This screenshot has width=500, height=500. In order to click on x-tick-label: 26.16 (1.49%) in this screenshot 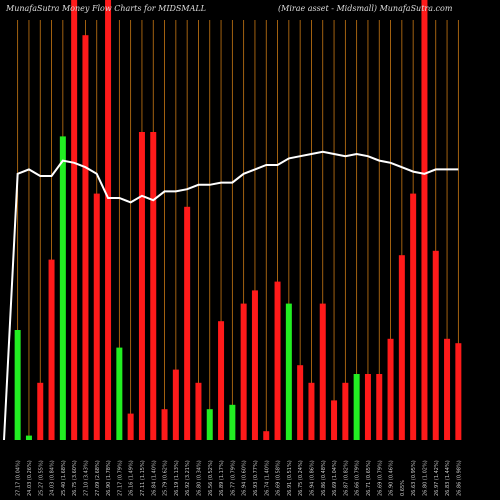, I will do `click(132, 478)`.